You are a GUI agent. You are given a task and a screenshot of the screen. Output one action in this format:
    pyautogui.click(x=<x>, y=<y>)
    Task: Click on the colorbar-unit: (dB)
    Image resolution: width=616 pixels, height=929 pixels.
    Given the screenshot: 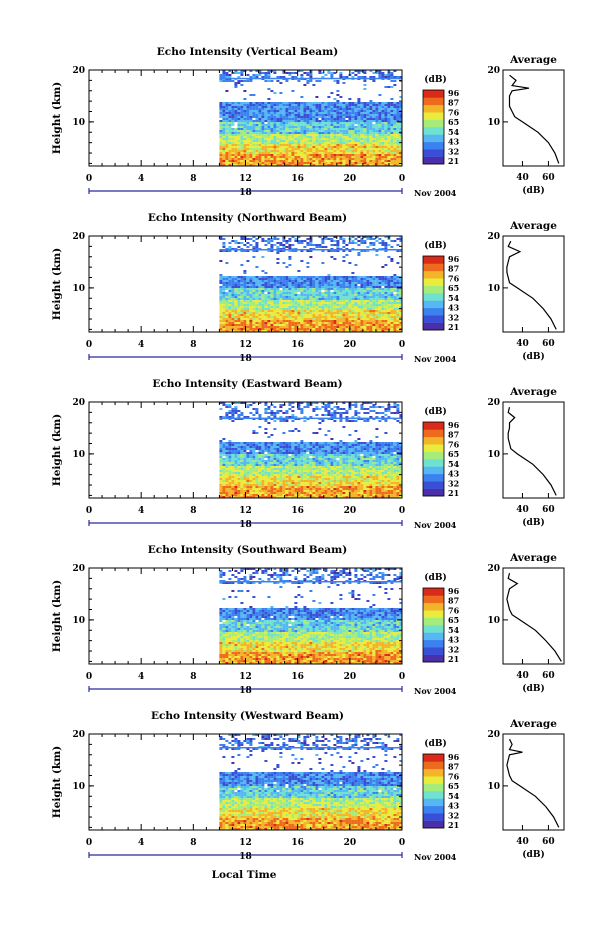 What is the action you would take?
    pyautogui.click(x=435, y=79)
    